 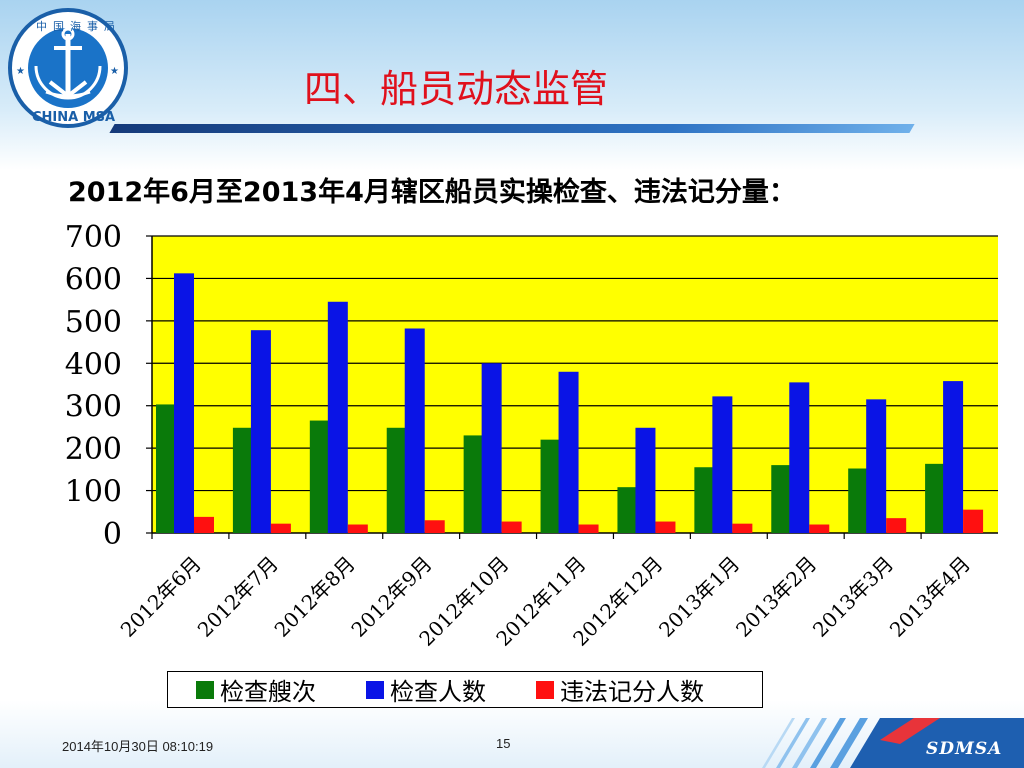 What do you see at coordinates (93, 492) in the screenshot?
I see `y-tick-label: 100` at bounding box center [93, 492].